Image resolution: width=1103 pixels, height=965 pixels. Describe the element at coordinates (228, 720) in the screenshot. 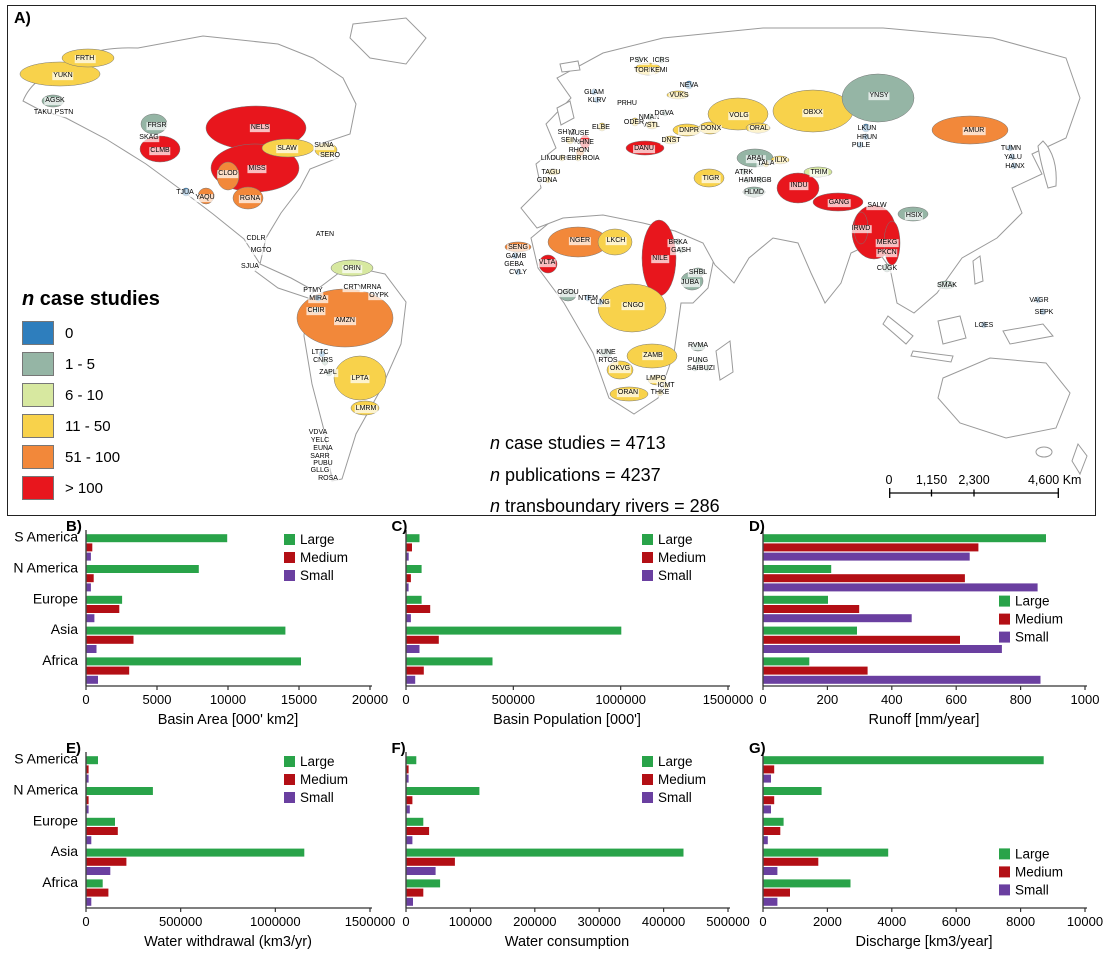

I see `x-axis-label: Basin Area [000' km2]` at that location.